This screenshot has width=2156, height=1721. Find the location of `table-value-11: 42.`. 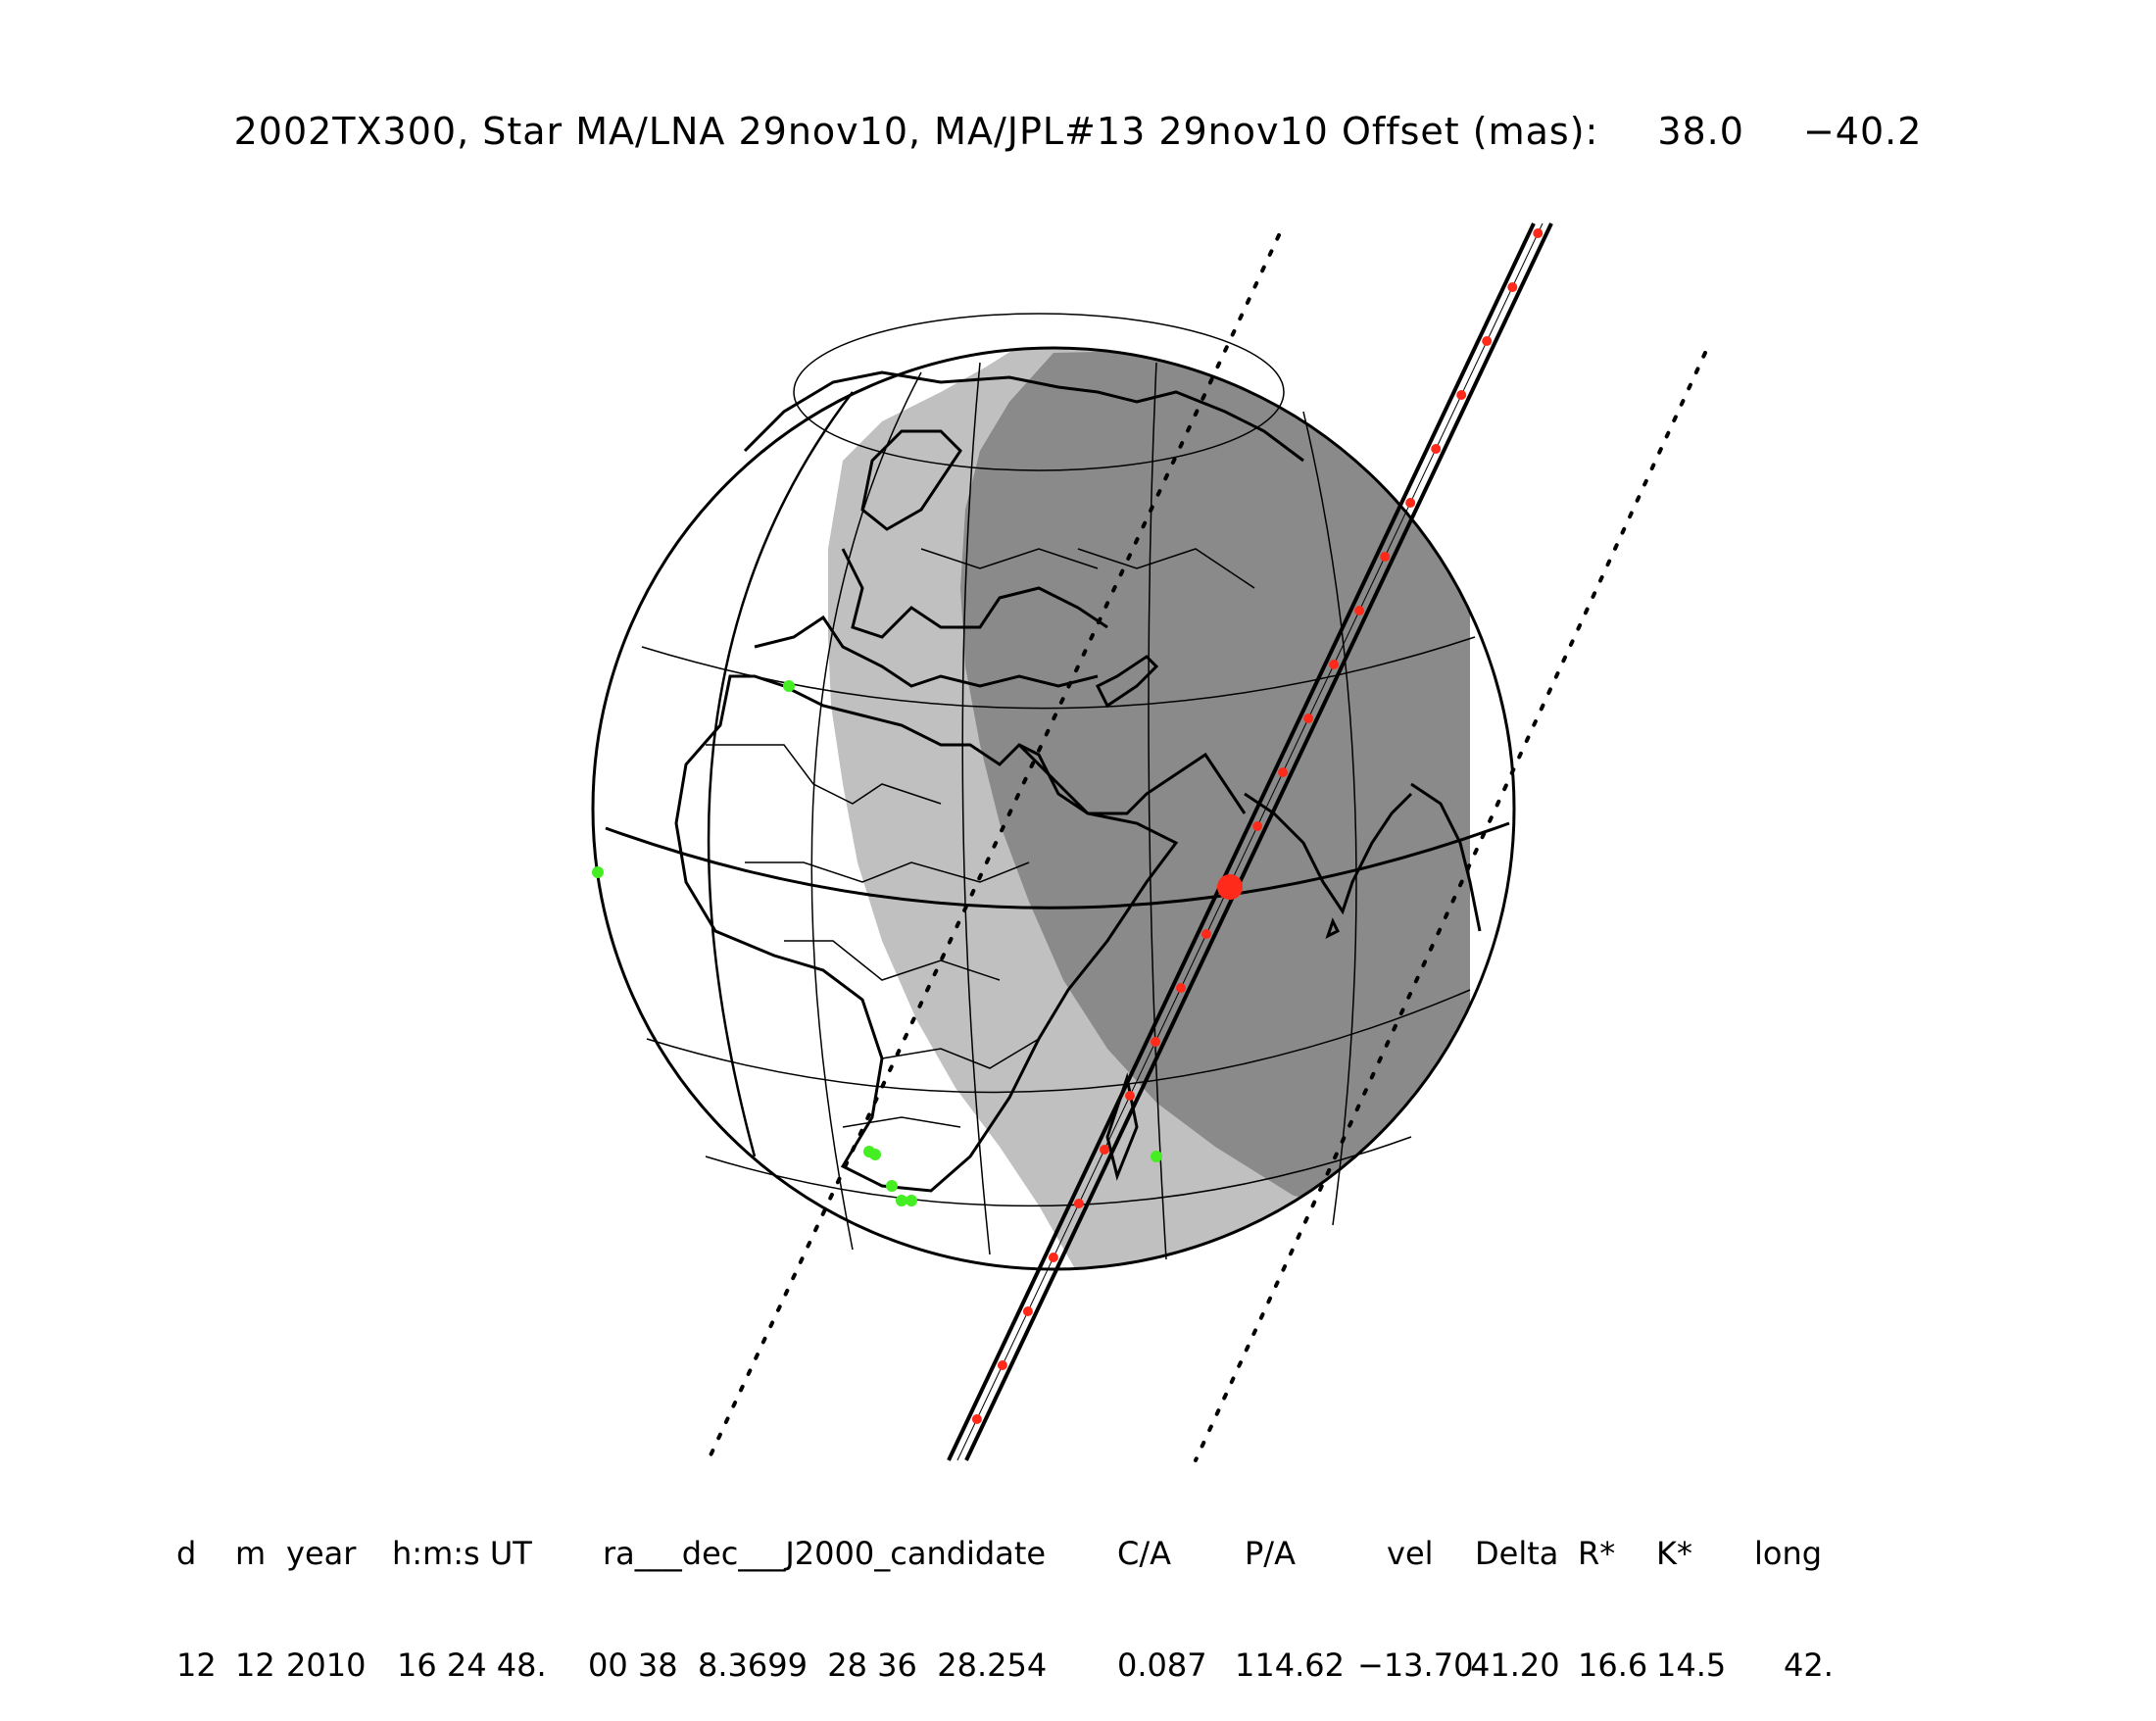

table-value-11: 42. is located at coordinates (1809, 1665).